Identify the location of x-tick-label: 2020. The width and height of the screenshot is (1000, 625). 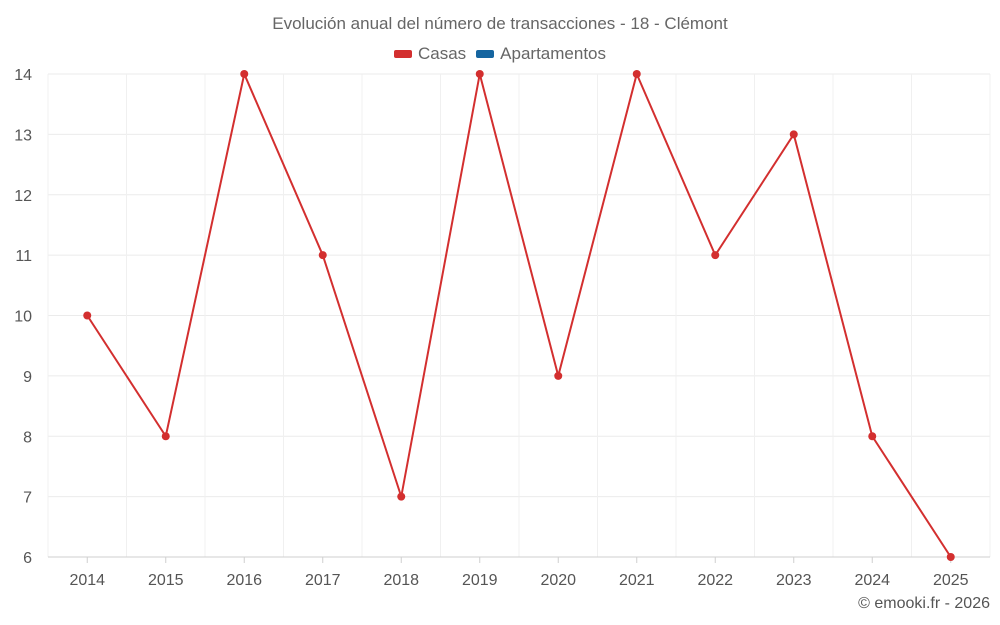
(558, 580).